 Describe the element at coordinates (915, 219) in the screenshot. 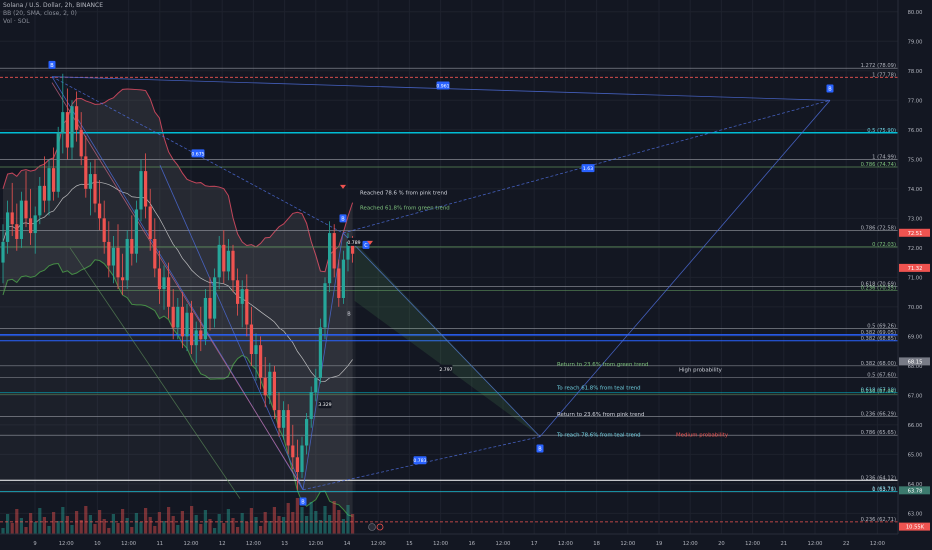

I see `price-tick-label: 73.00` at that location.